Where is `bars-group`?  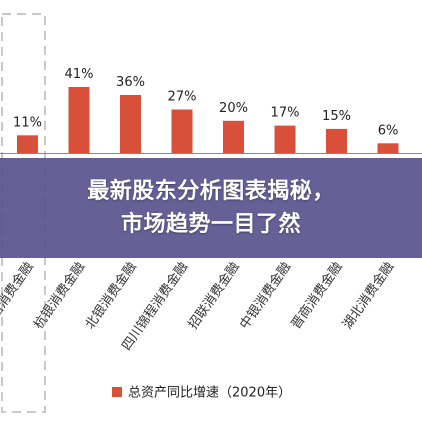 bars-group is located at coordinates (208, 120).